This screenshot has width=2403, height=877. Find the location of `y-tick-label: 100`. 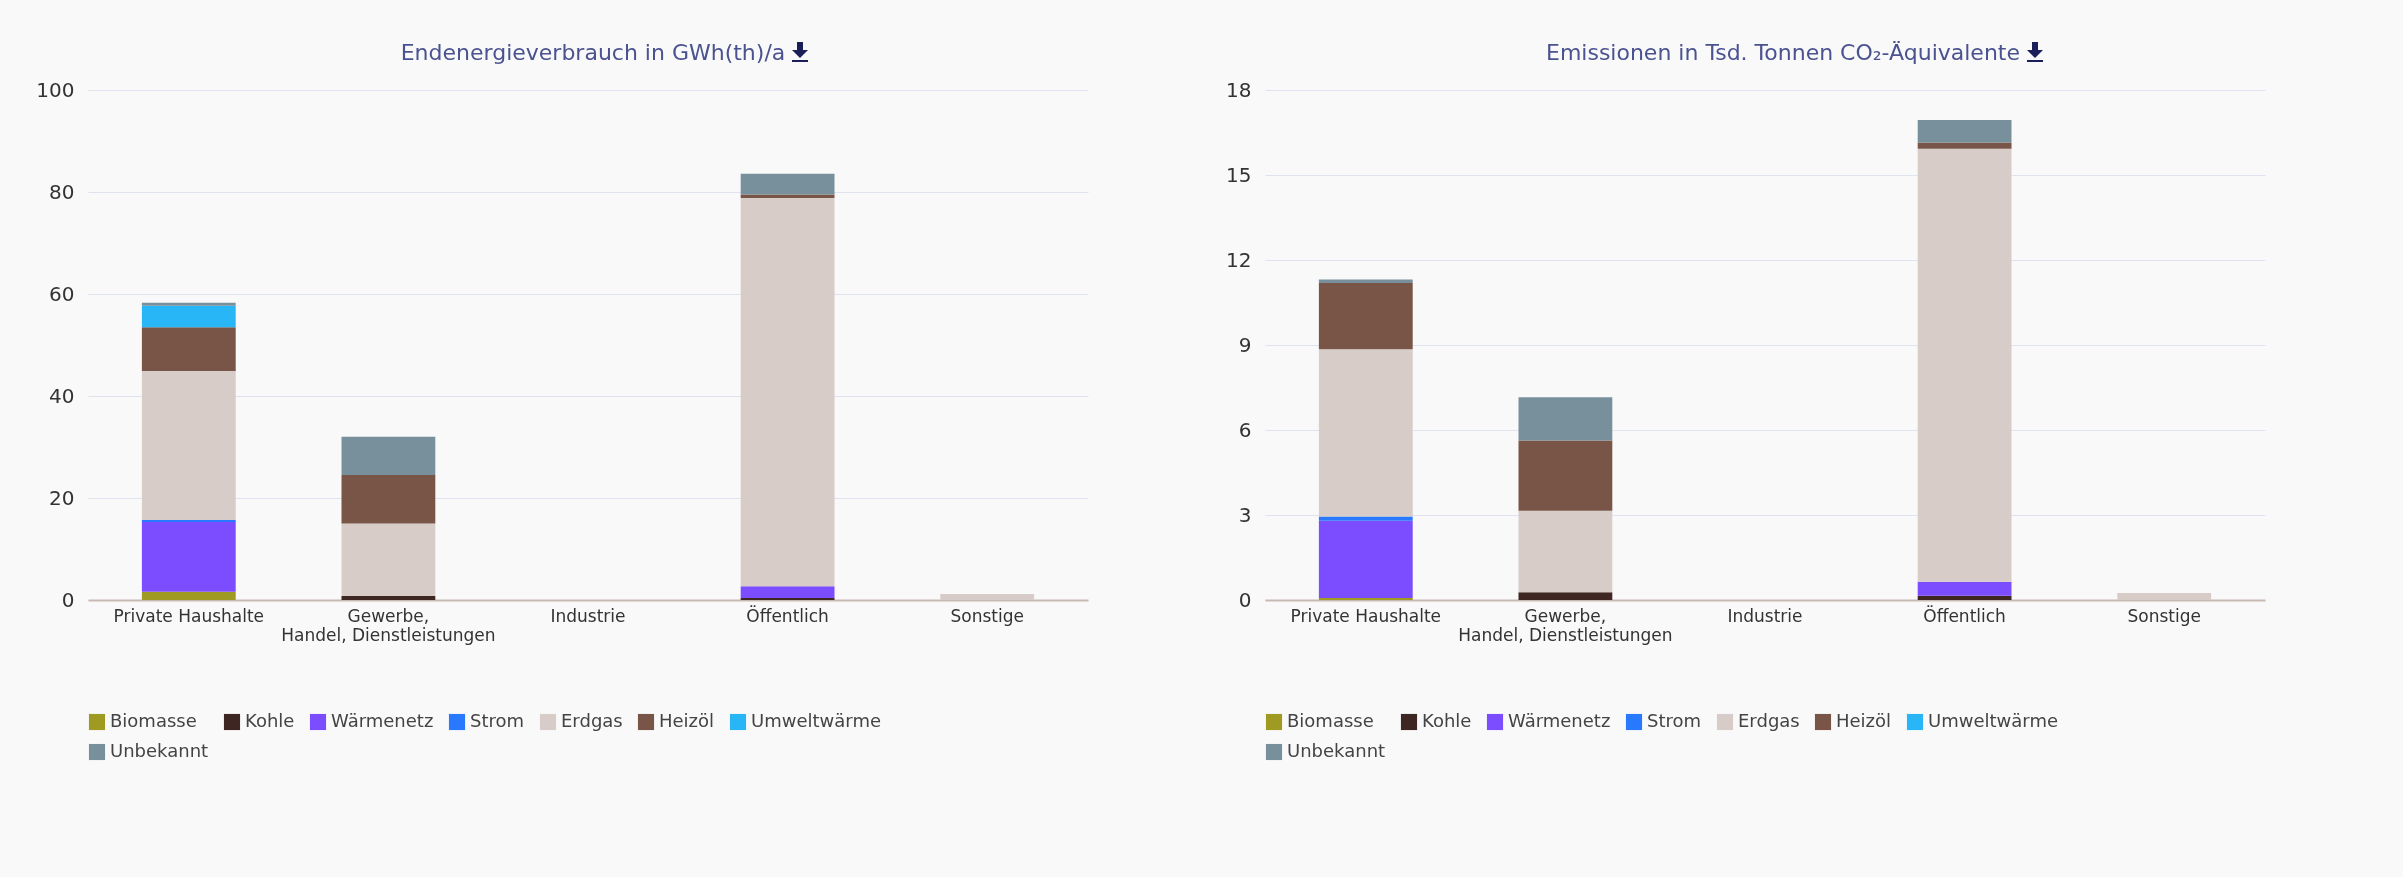

y-tick-label: 100 is located at coordinates (55, 89).